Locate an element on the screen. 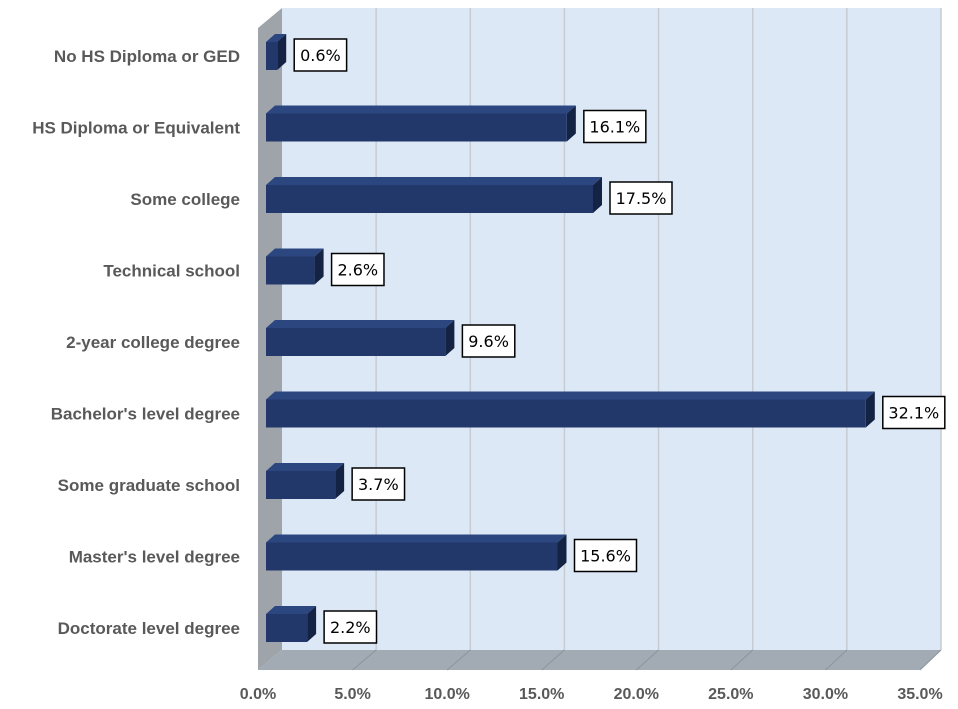 The image size is (958, 709). bar-top-no-hs-diploma-or-ged is located at coordinates (276, 38).